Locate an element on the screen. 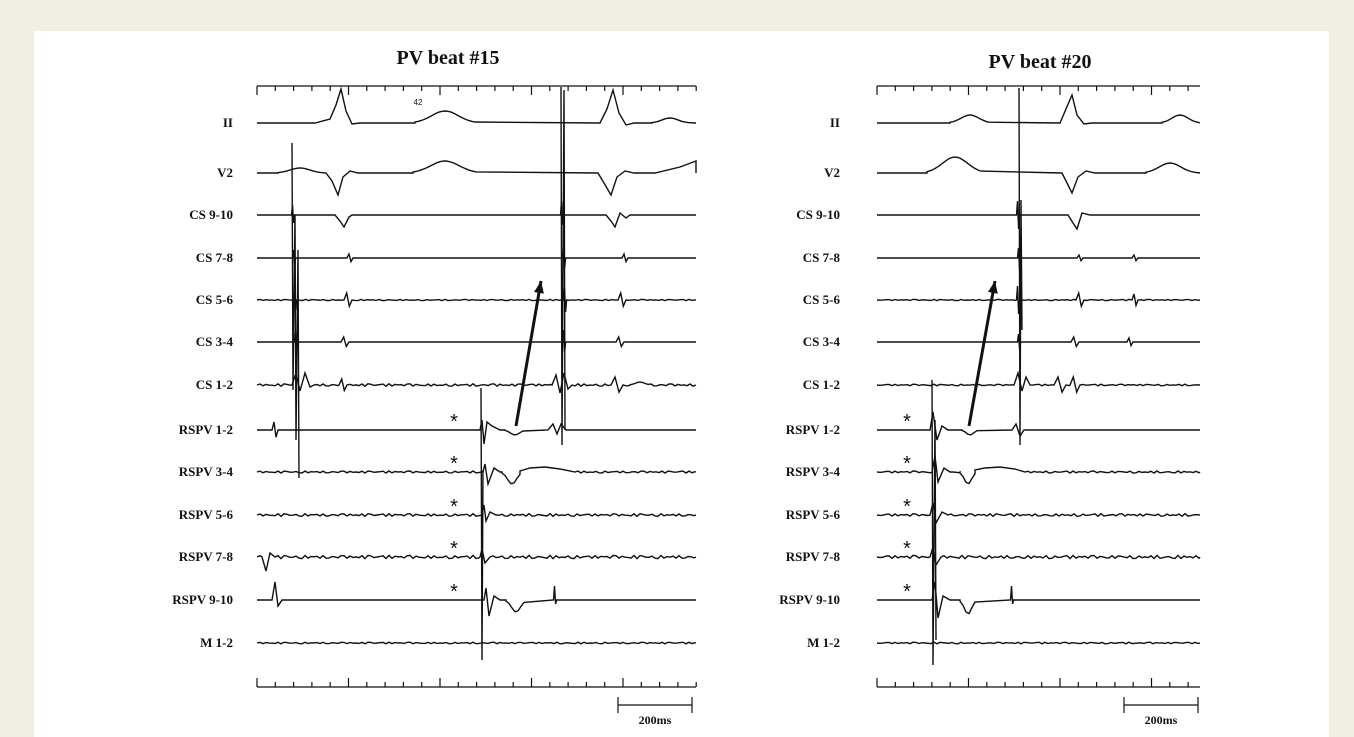 Image resolution: width=1354 pixels, height=737 pixels. pv-potential-markers: * * * * * * * * * * is located at coordinates (680, 507).